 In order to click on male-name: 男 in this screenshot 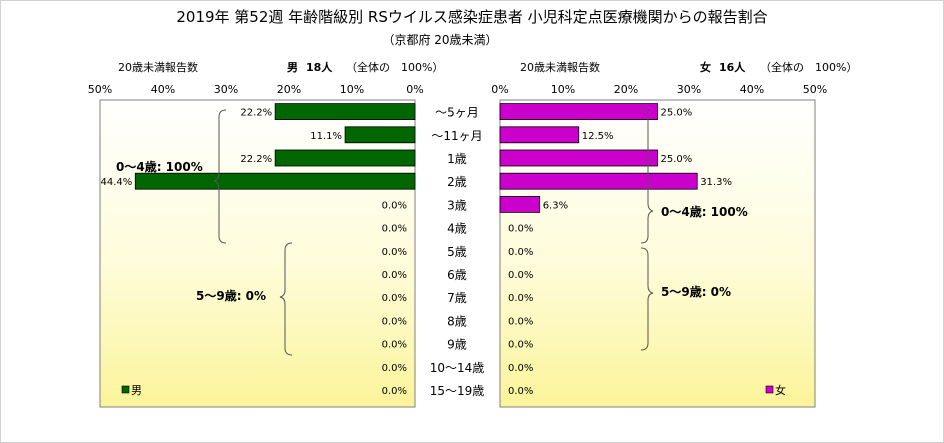, I will do `click(292, 67)`.